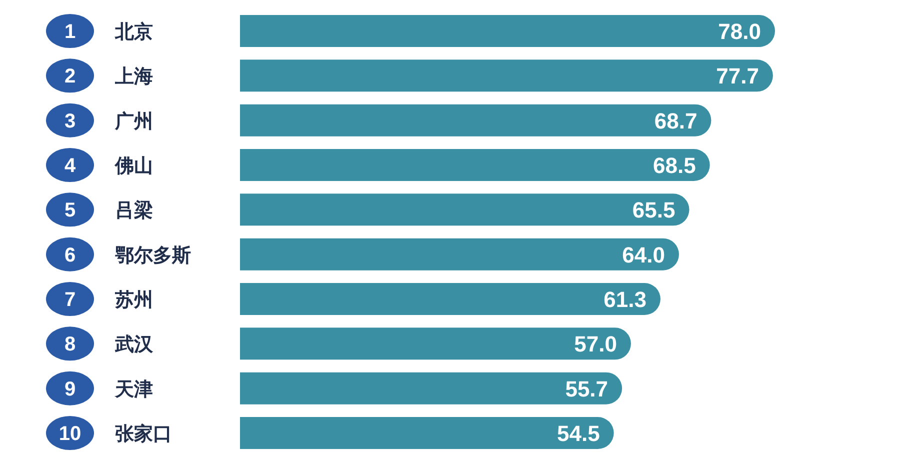 Image resolution: width=900 pixels, height=460 pixels. I want to click on text: 4, so click(70, 166).